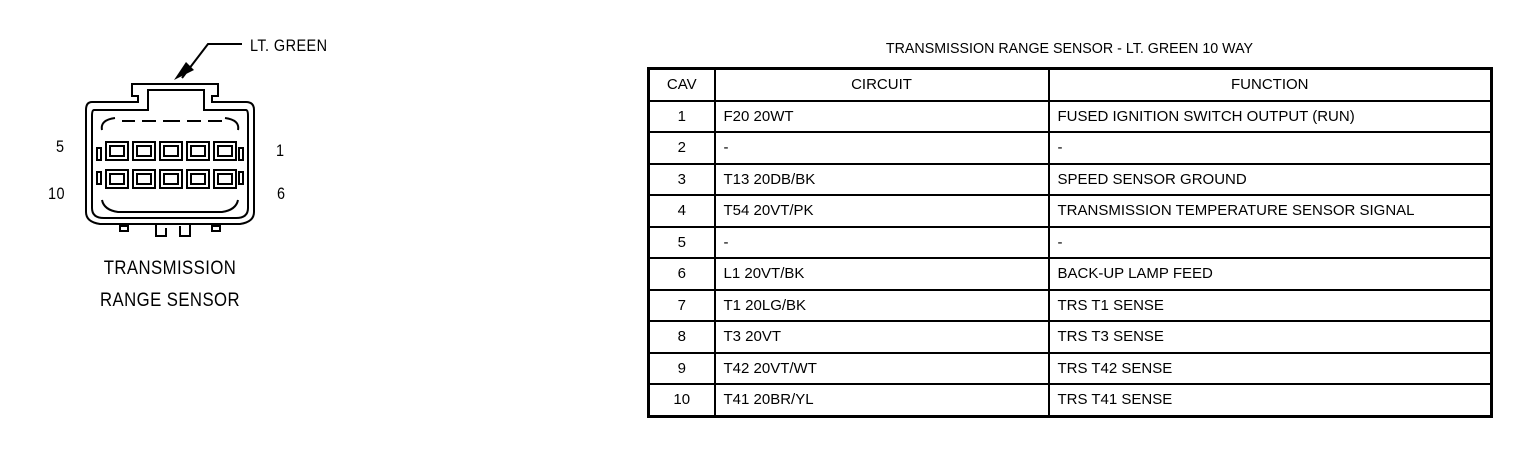 This screenshot has width=1536, height=452. Describe the element at coordinates (681, 179) in the screenshot. I see `cell-cav: 3` at that location.